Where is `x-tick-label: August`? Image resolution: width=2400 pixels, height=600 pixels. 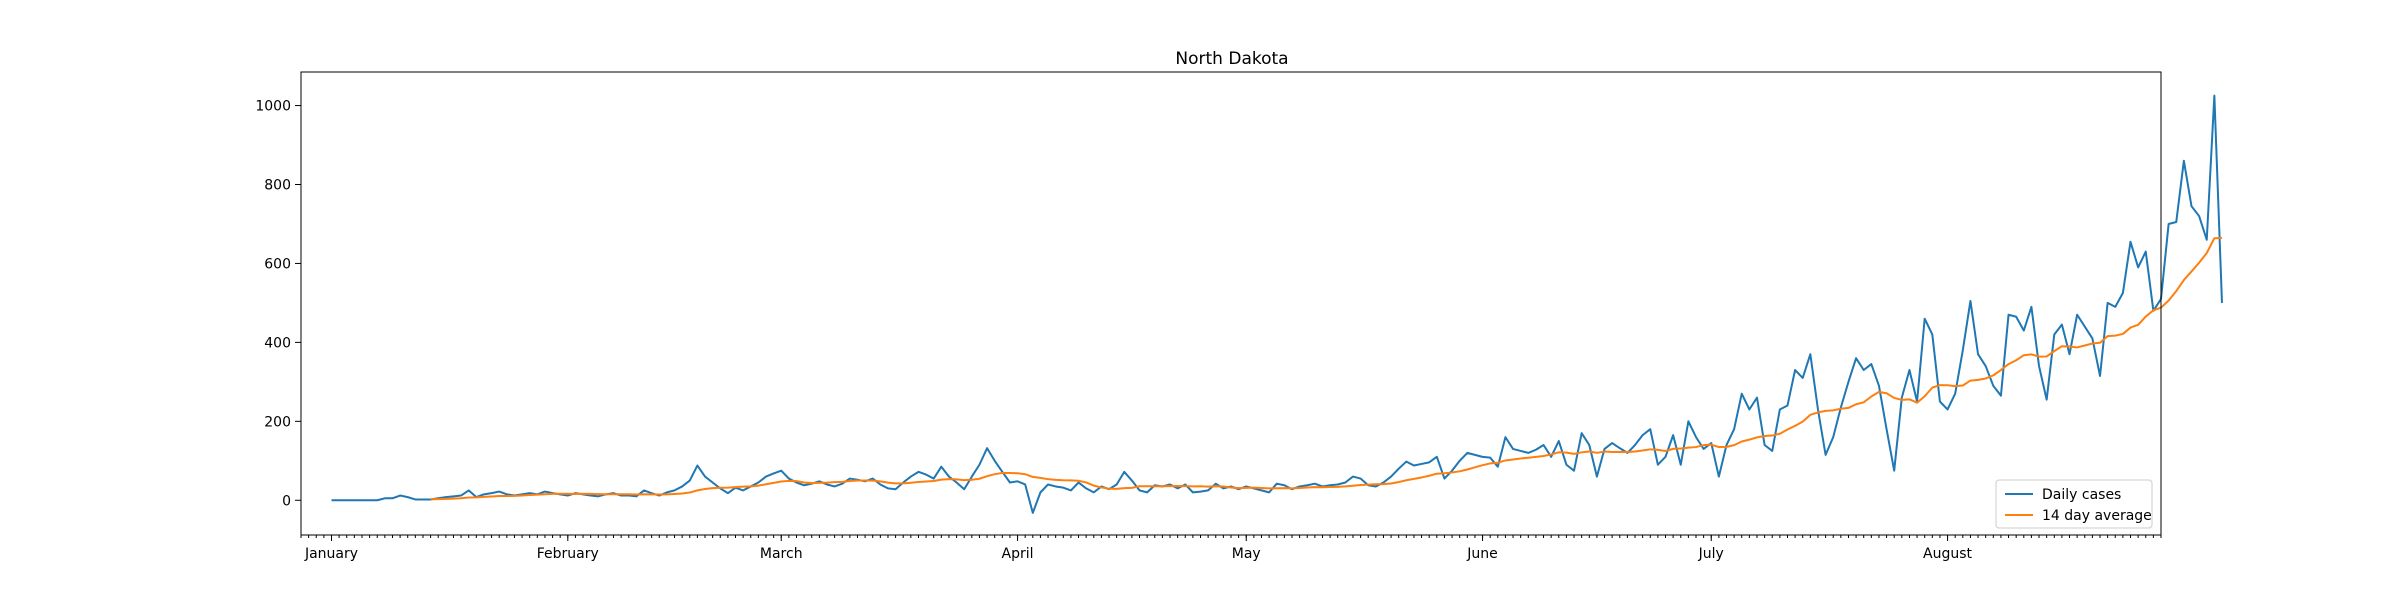
x-tick-label: August is located at coordinates (1948, 554).